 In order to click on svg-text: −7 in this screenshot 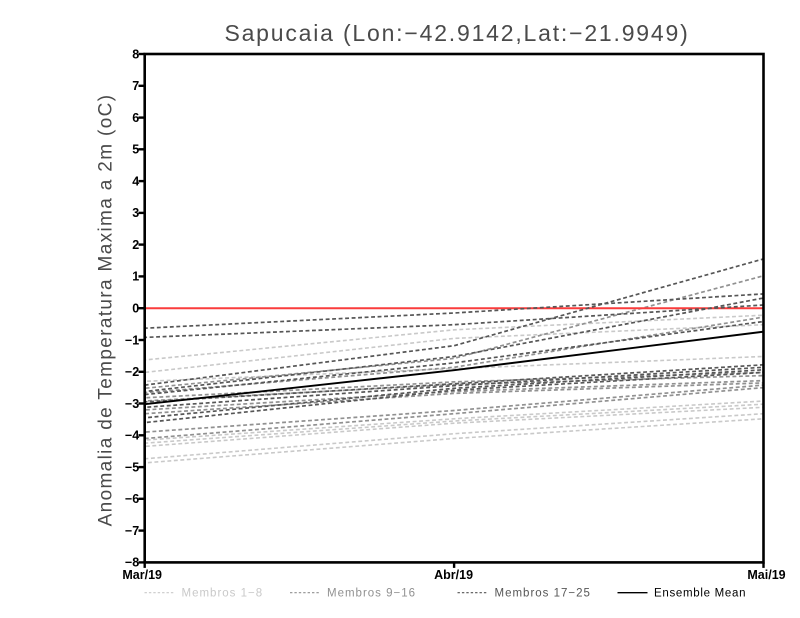, I will do `click(132, 531)`.